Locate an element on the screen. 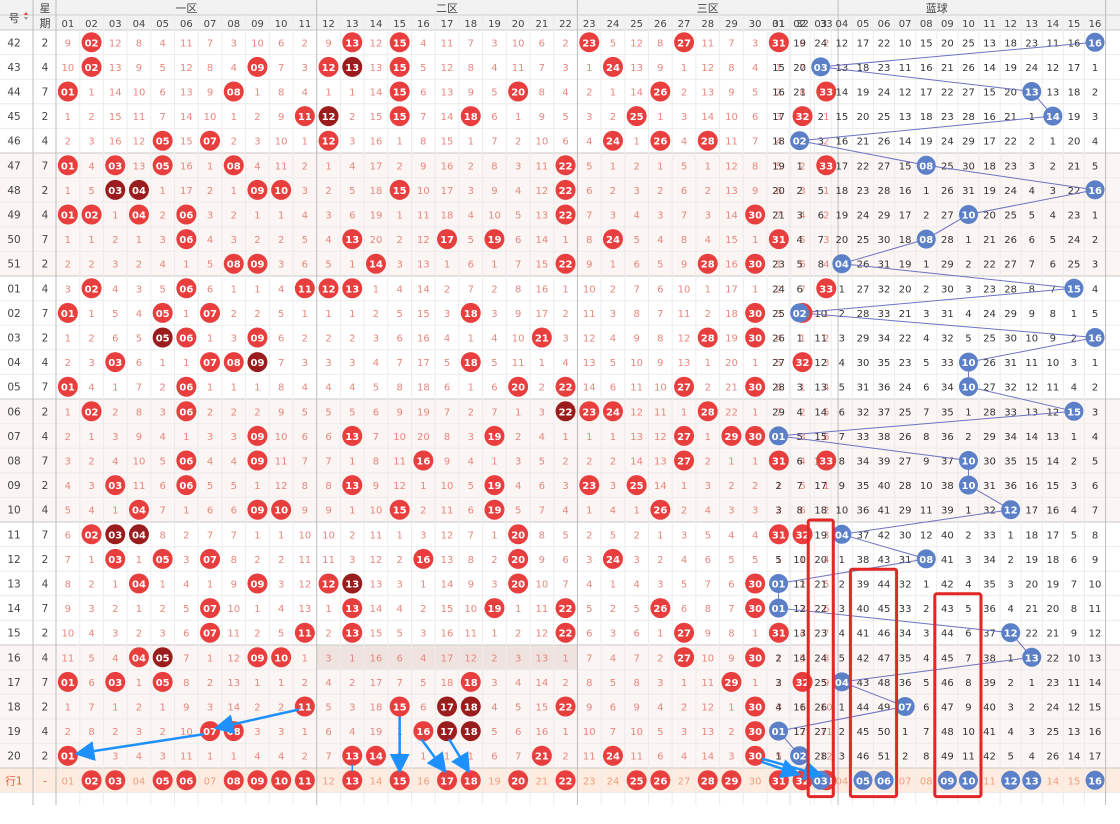 The height and width of the screenshot is (824, 1120). blue-omission: 3 is located at coordinates (926, 634).